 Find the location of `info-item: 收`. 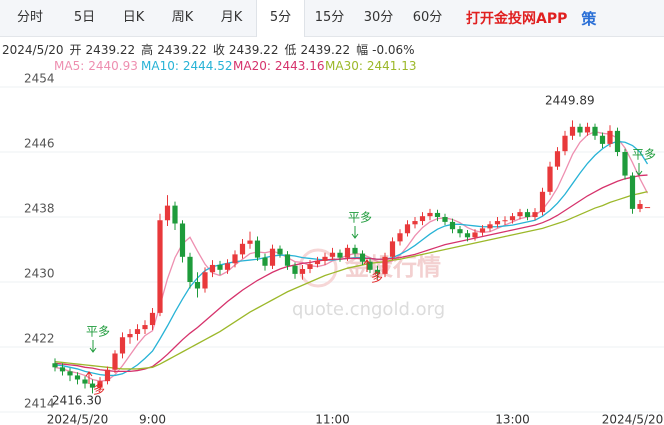

info-item: 收 is located at coordinates (219, 50).